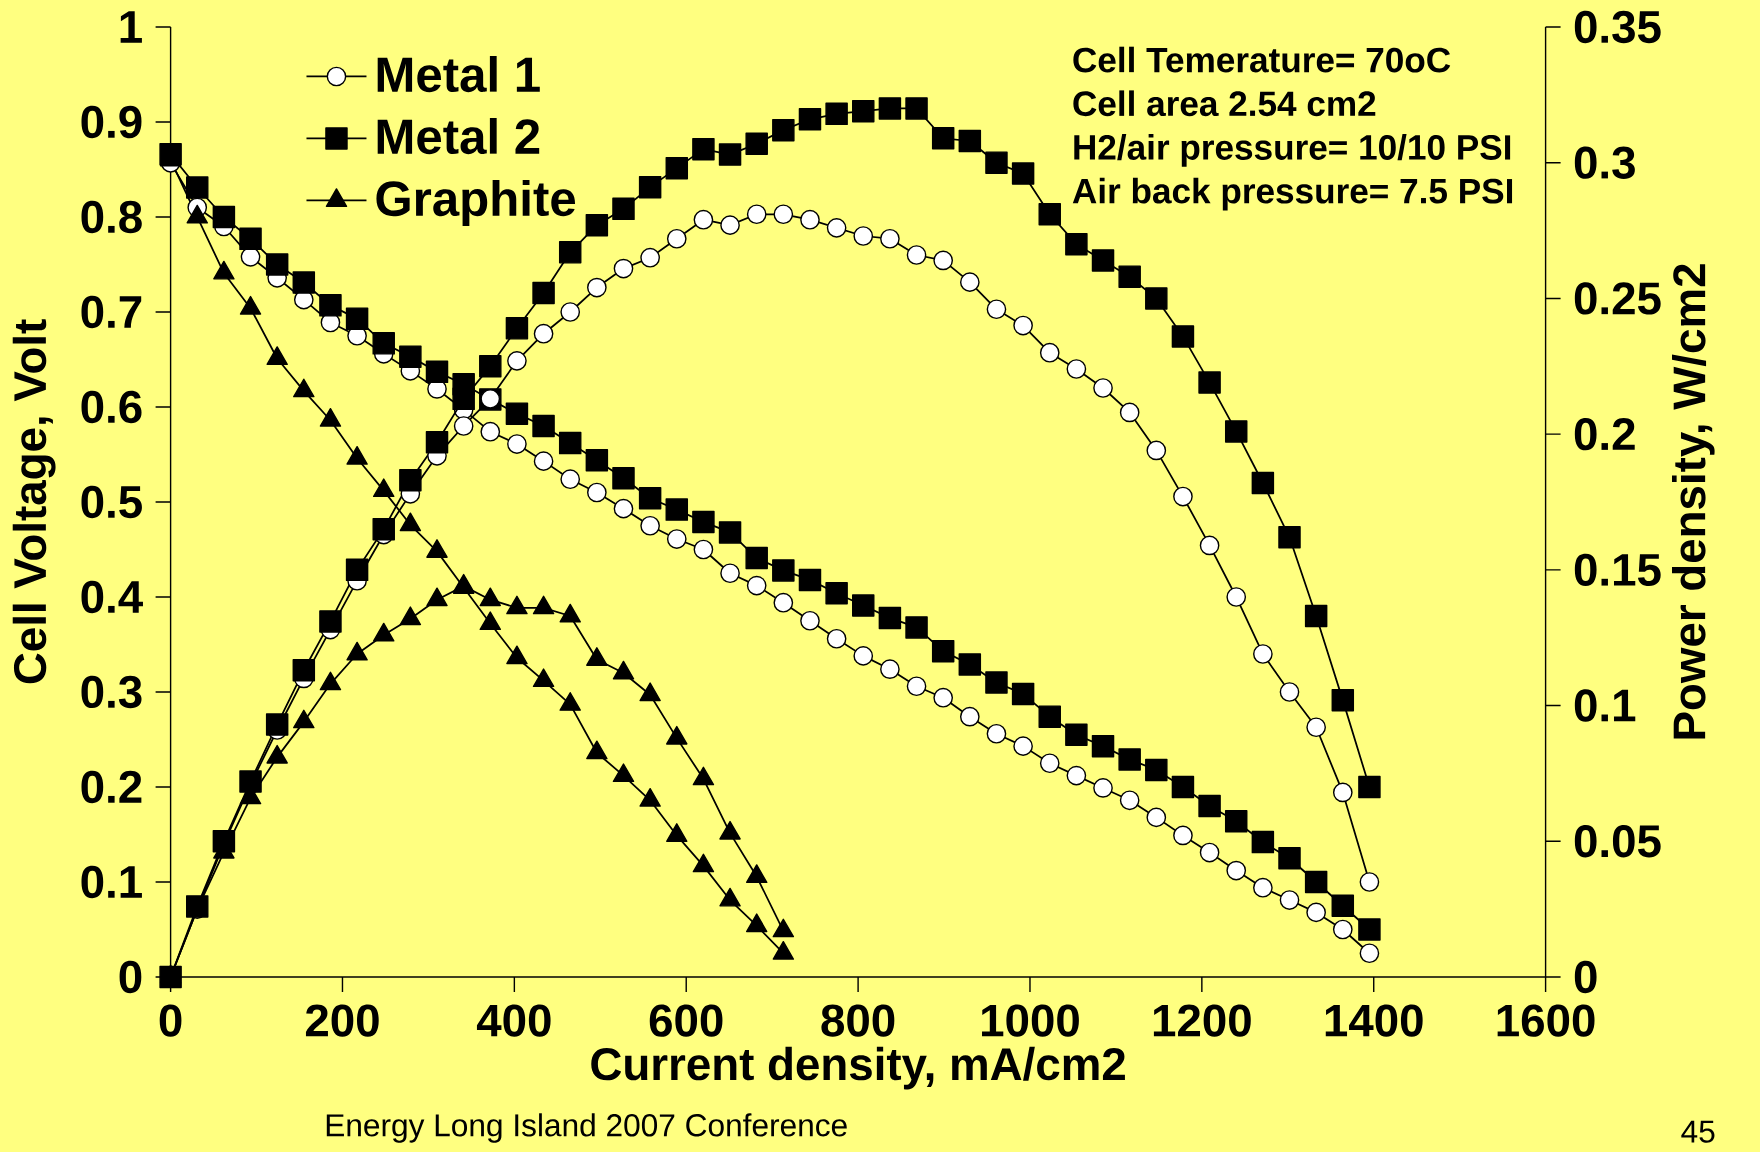 The image size is (1760, 1152). I want to click on annotation: Air back pressure= 7.5 PSI, so click(1292, 194).